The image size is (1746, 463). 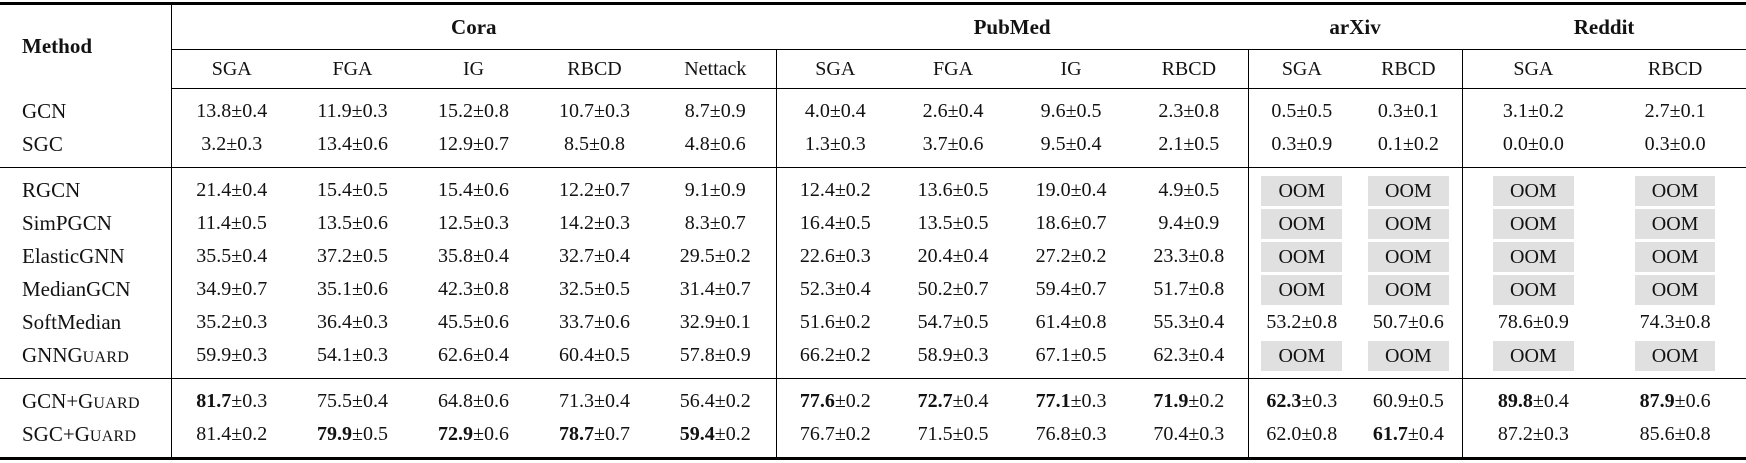 I want to click on attack-header: FGA, so click(x=352, y=69).